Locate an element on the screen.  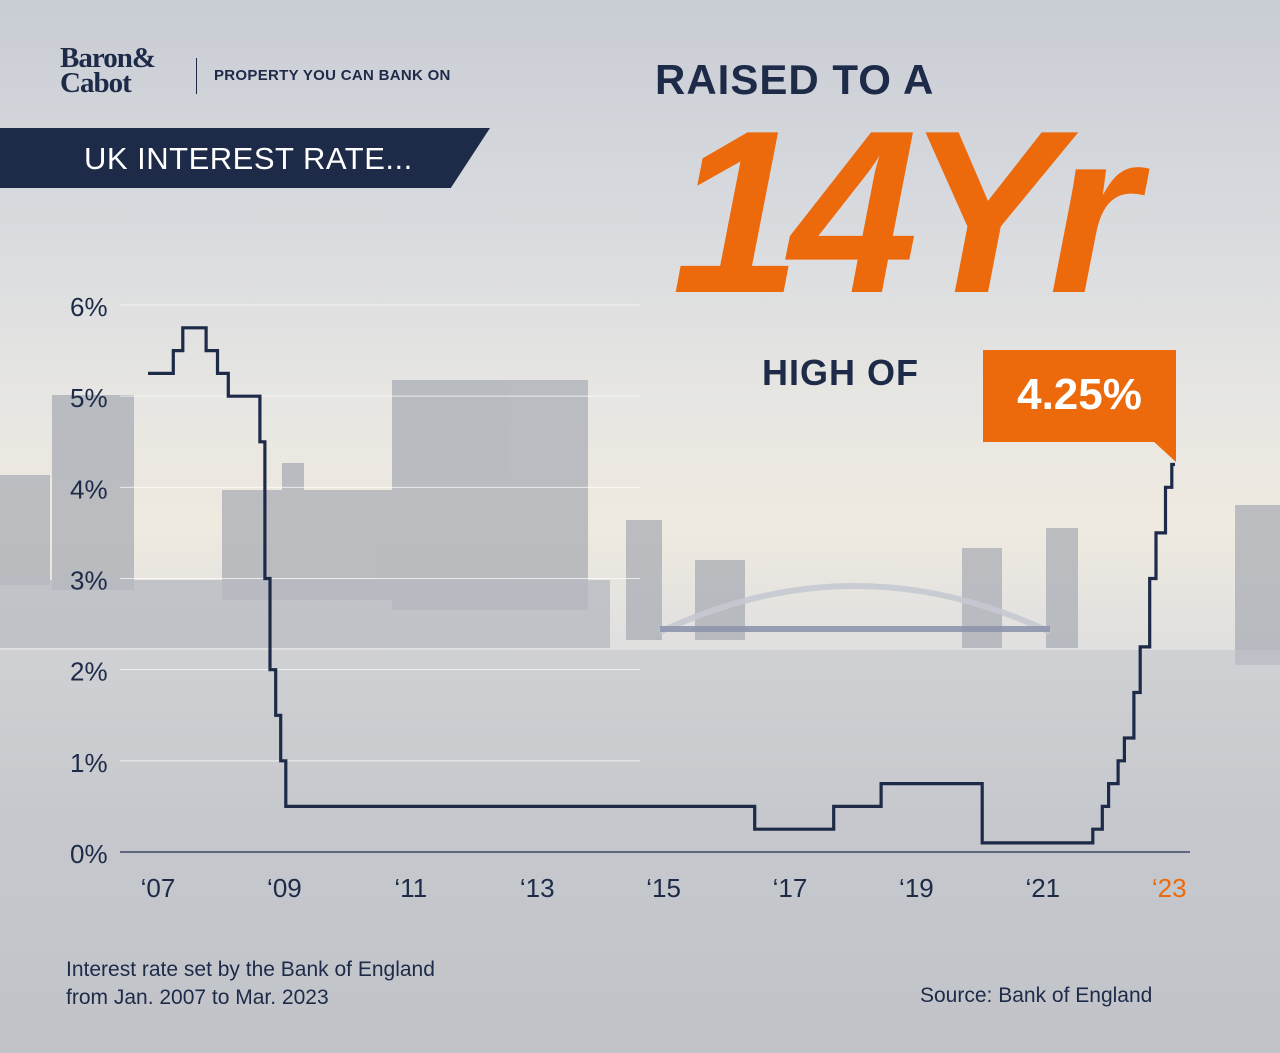
headline-banner is located at coordinates (245, 158).